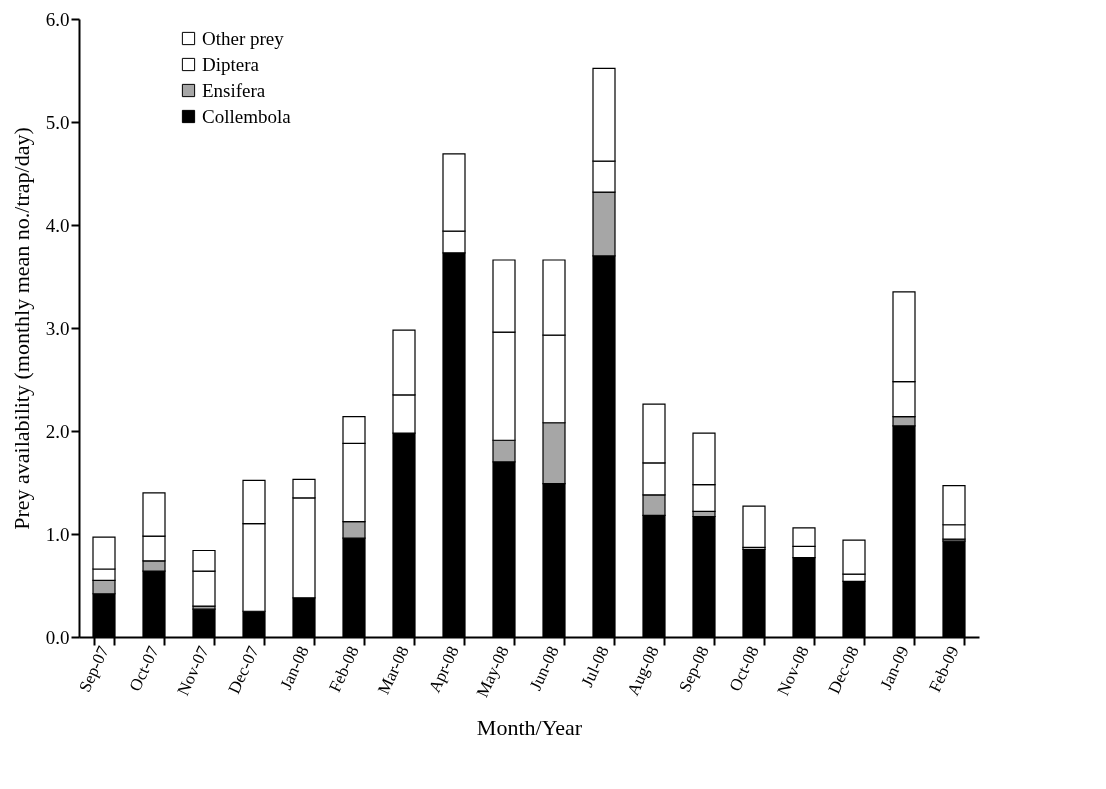  What do you see at coordinates (894, 668) in the screenshot?
I see `x-tick-label: Jan-09` at bounding box center [894, 668].